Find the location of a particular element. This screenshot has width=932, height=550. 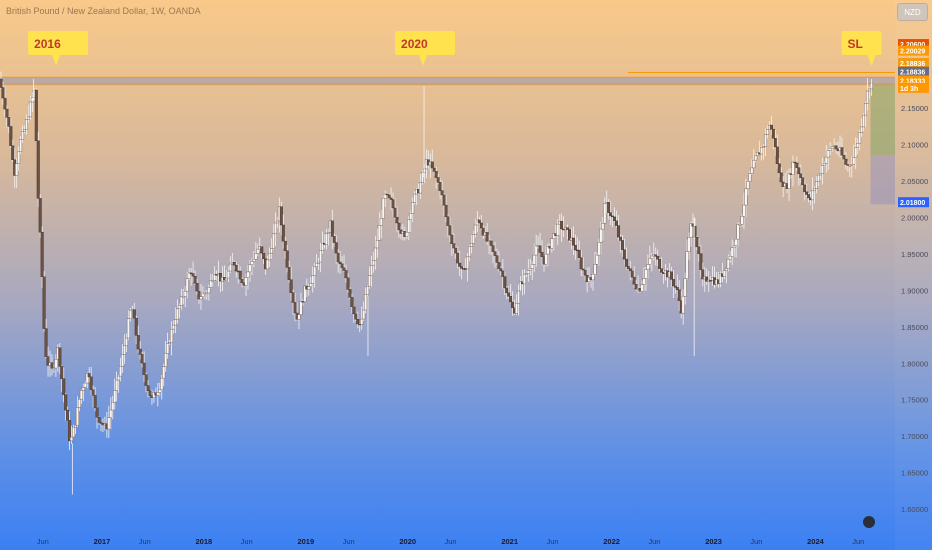

currency-badge: NZD is located at coordinates (912, 12).